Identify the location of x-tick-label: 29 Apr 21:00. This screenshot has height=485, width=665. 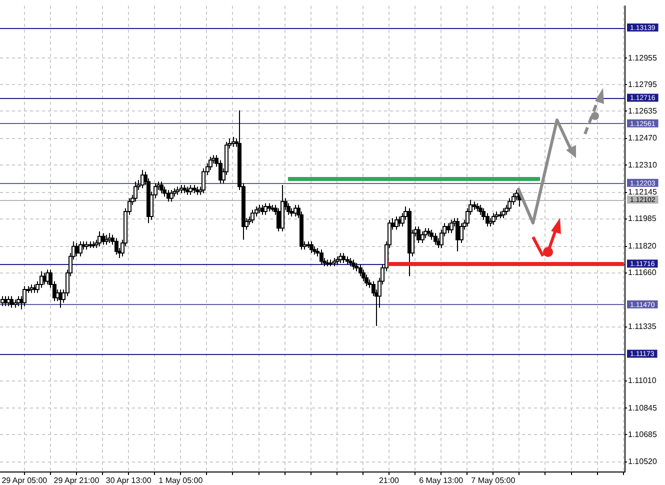
(77, 480).